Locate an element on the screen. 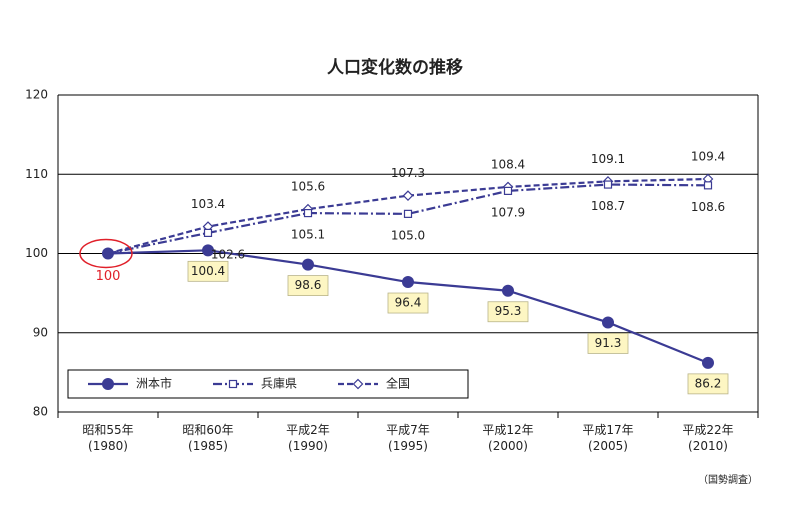  y-tick-label: 100 is located at coordinates (36, 253).